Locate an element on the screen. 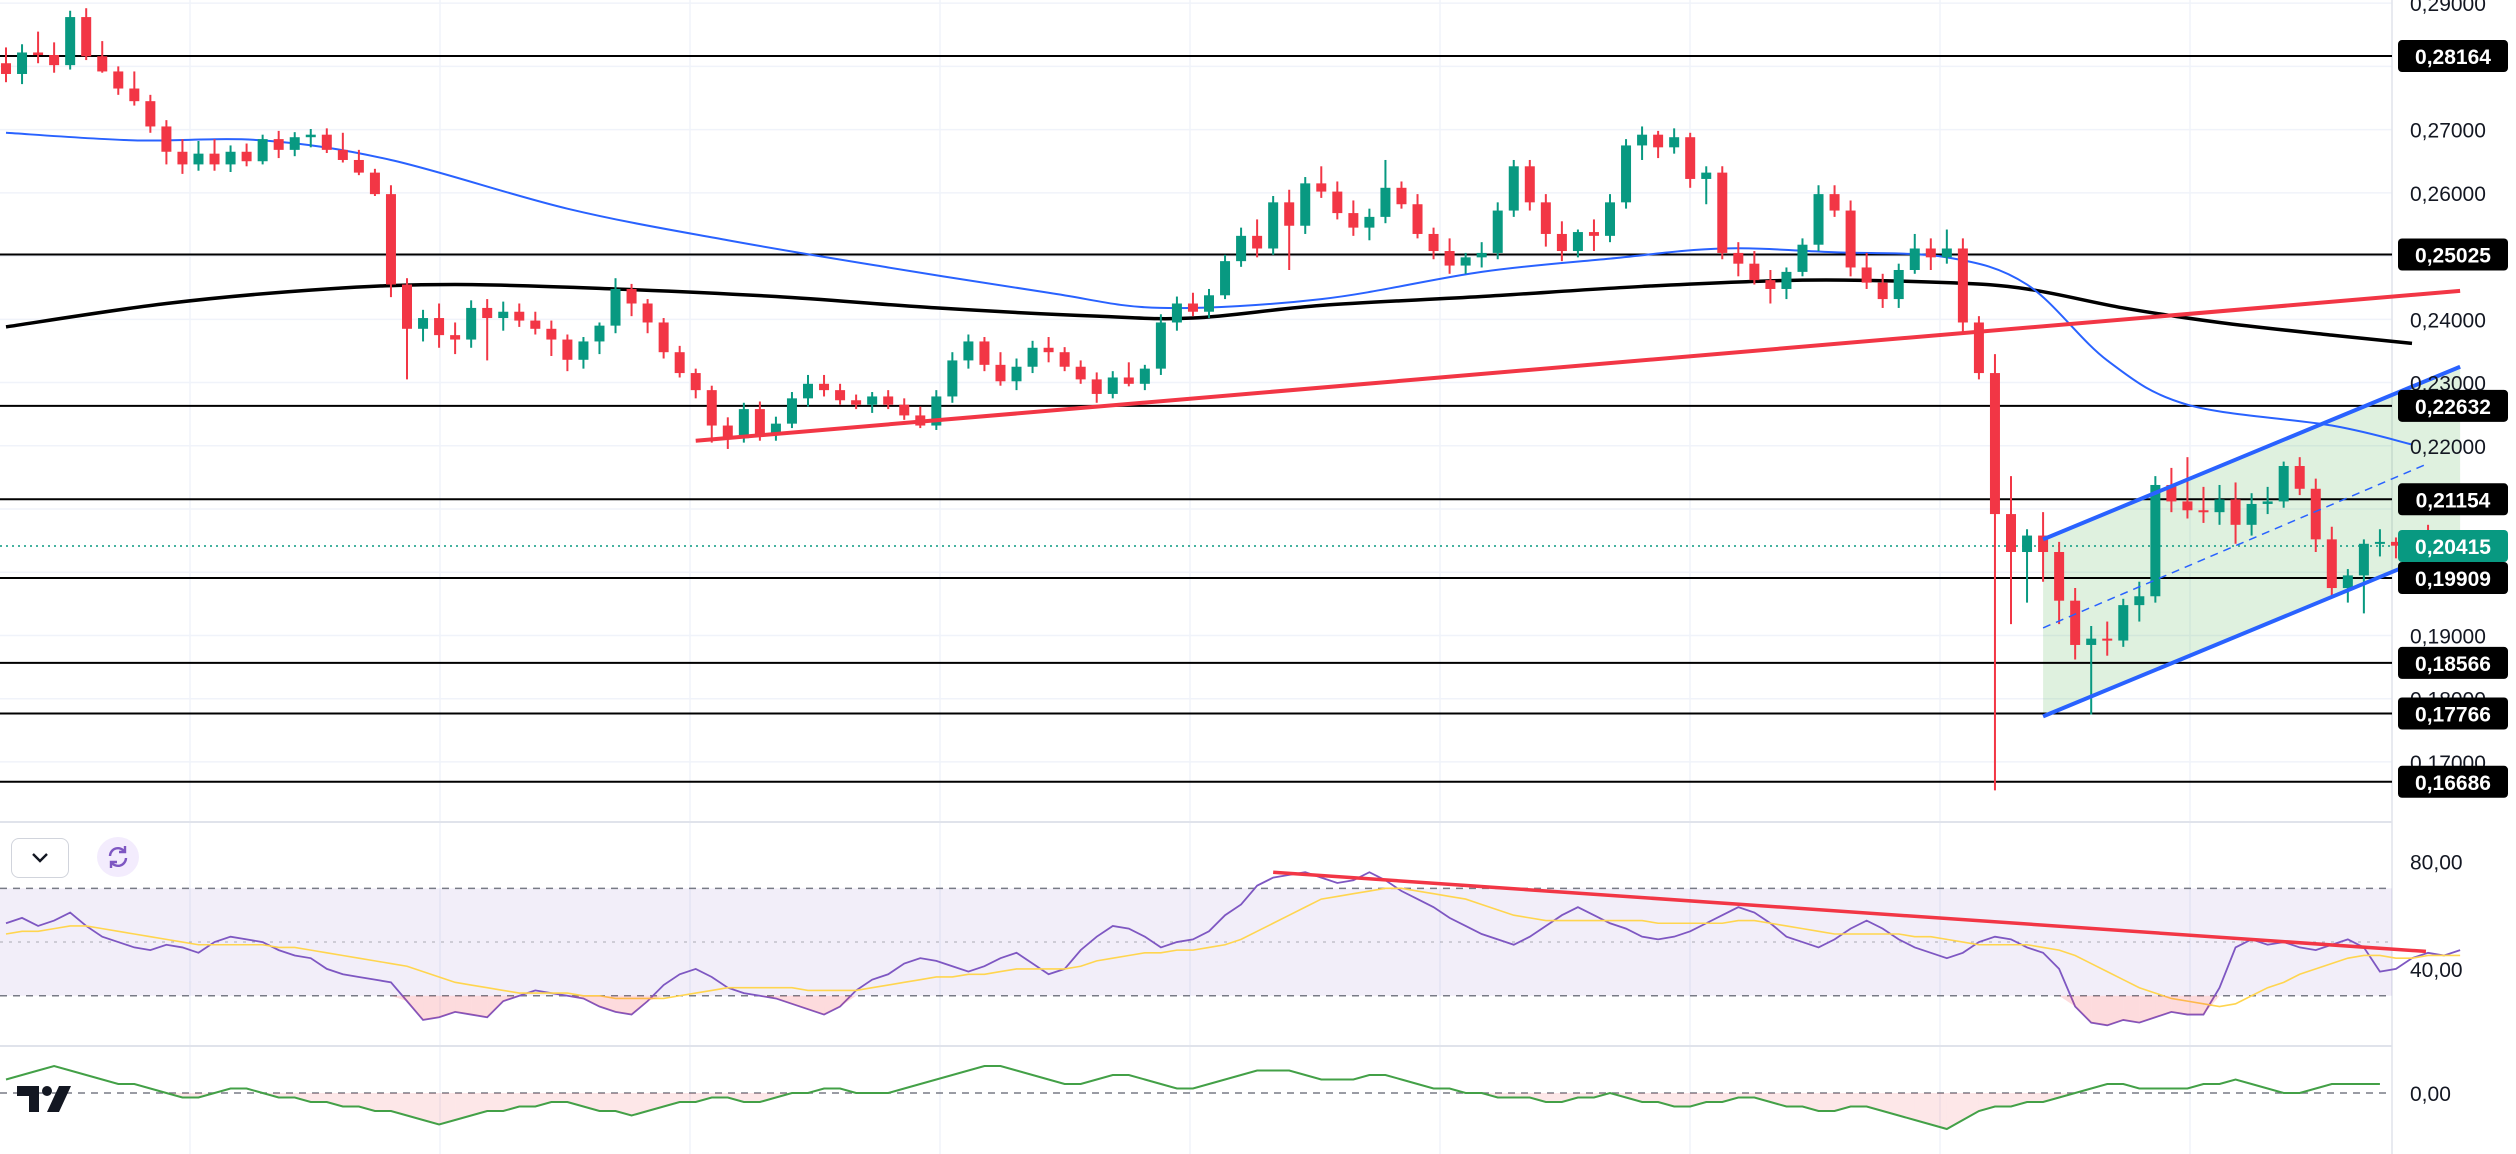 Image resolution: width=2516 pixels, height=1154 pixels. chevron-down-icon is located at coordinates (40, 858).